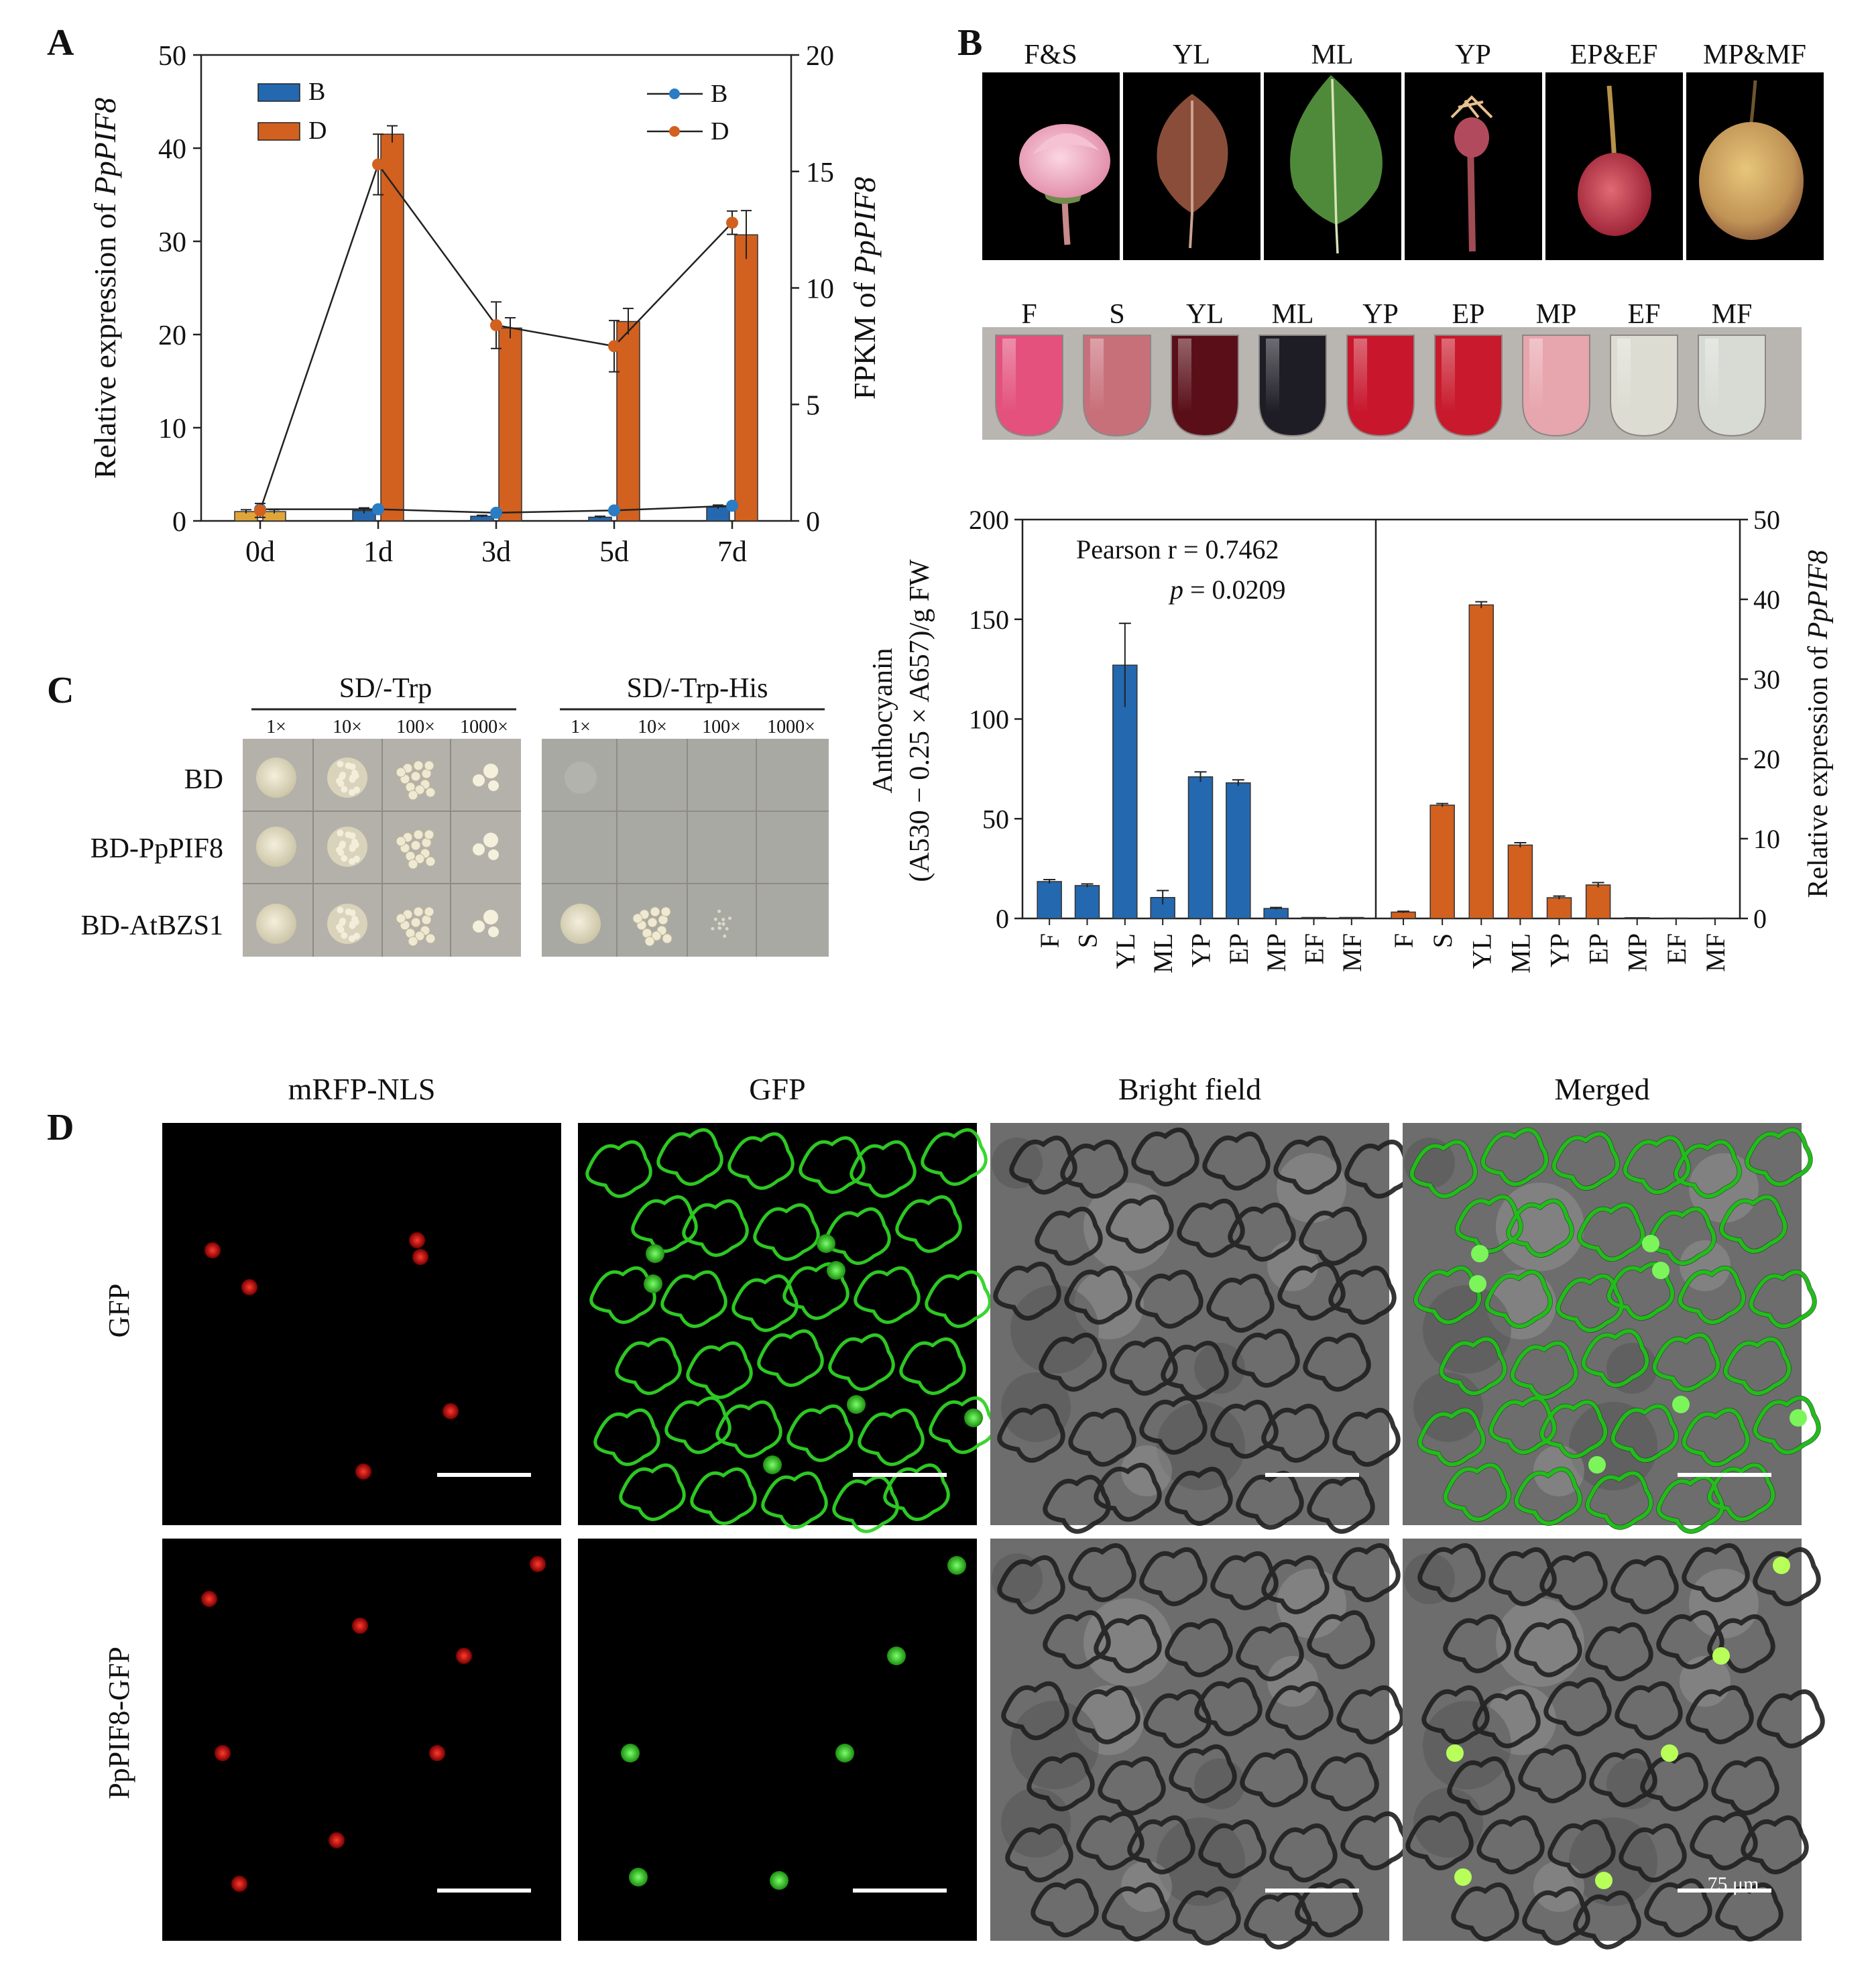 Image resolution: width=1876 pixels, height=1975 pixels. I want to click on right-tick-label: 5, so click(813, 405).